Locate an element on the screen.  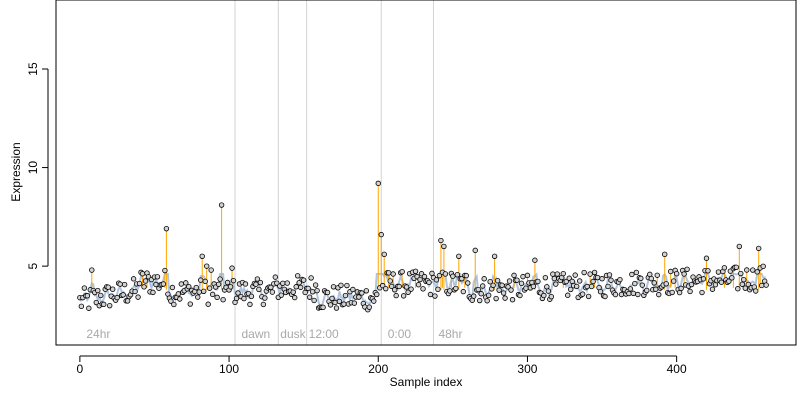
time-annotation-3: 12:00 is located at coordinates (324, 334).